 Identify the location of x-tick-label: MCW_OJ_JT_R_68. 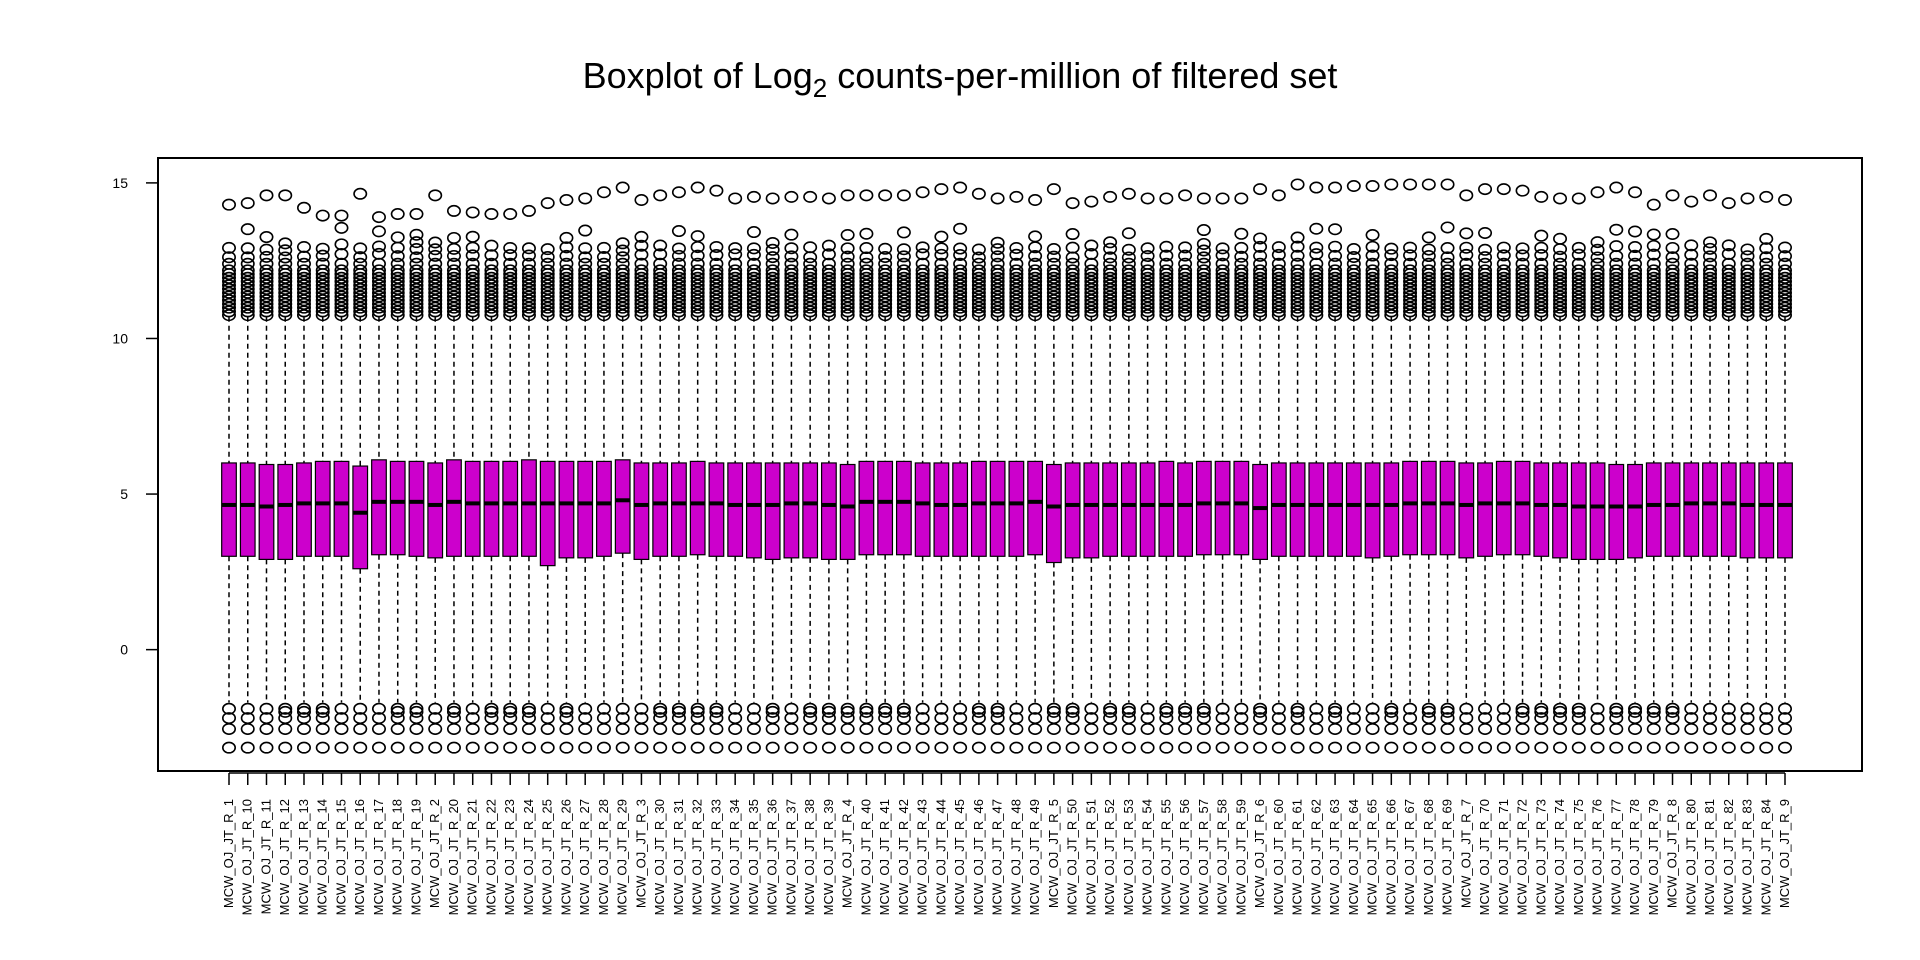
(1428, 857).